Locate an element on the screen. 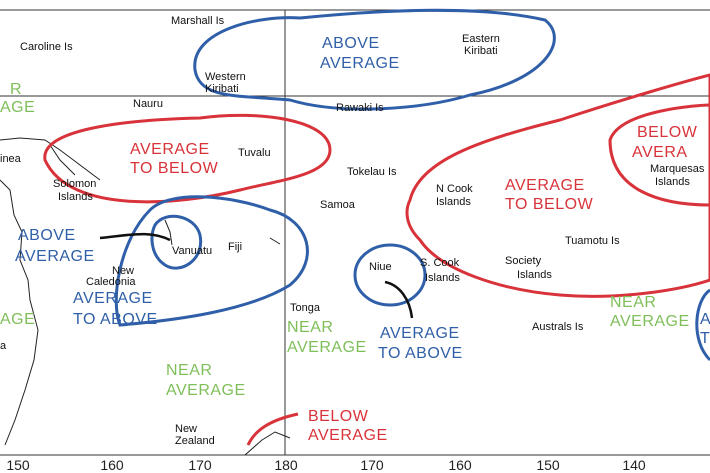  place-label: Marshall Is is located at coordinates (198, 21).